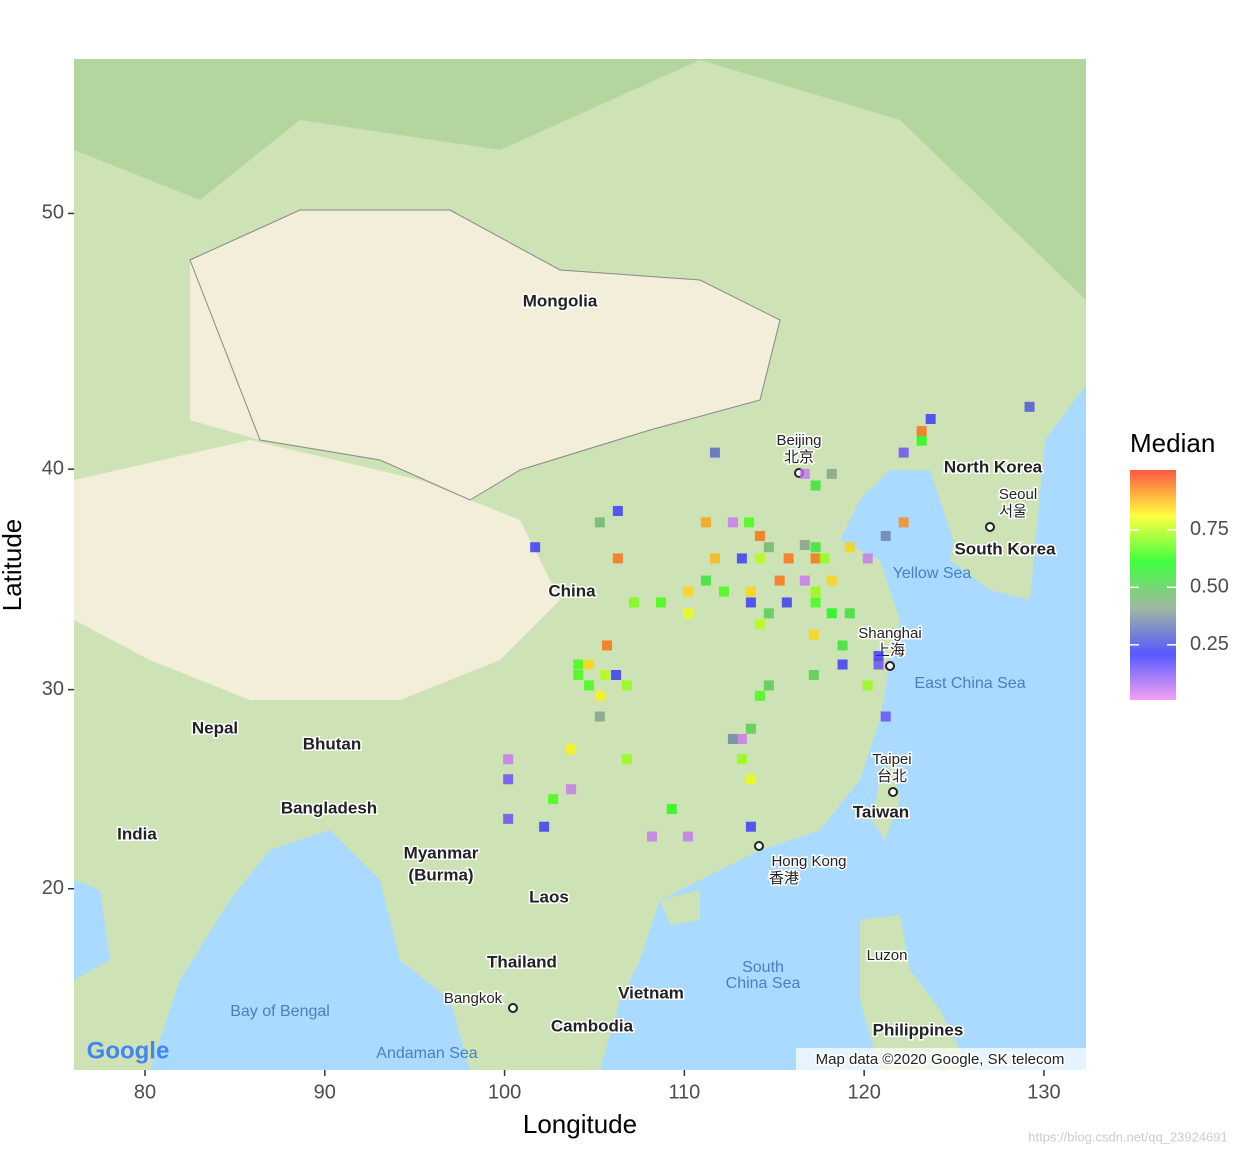  I want to click on map-label: East China Sea, so click(969, 683).